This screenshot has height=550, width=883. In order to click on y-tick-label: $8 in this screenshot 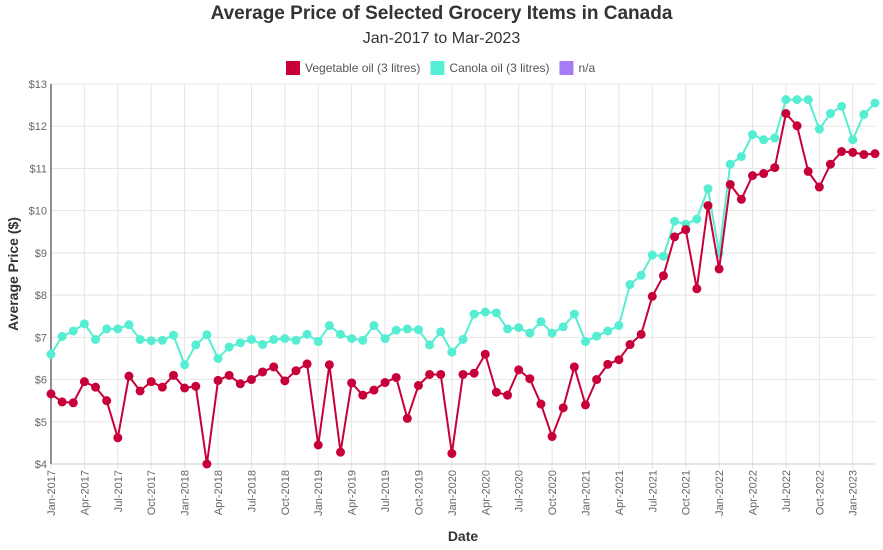, I will do `click(41, 296)`.